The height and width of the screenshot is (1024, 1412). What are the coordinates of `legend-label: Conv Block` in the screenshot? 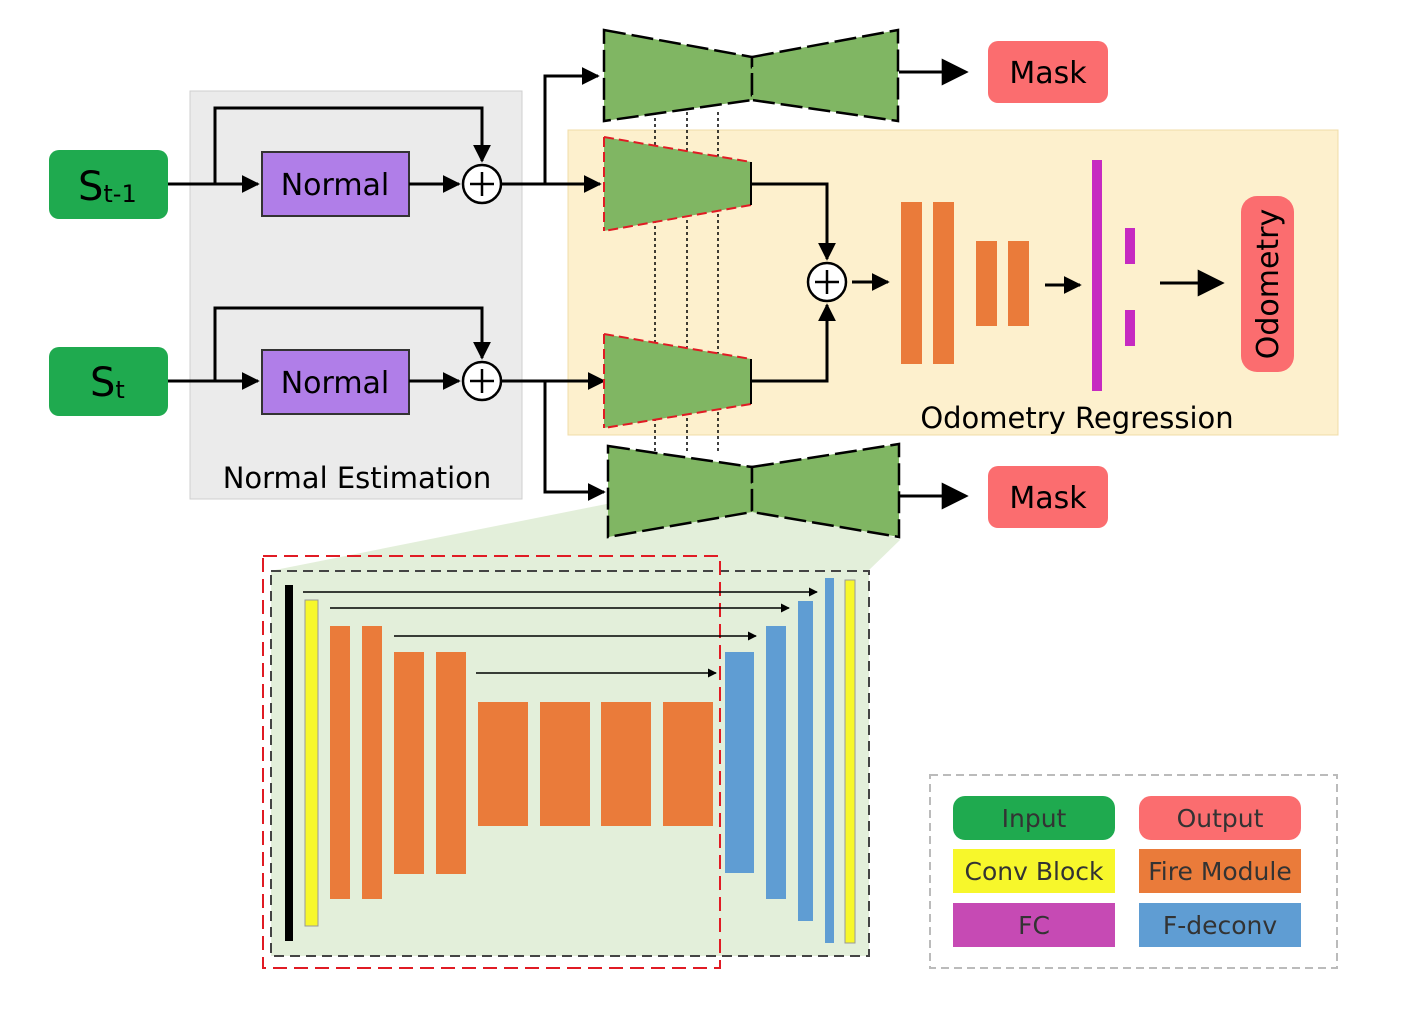 It's located at (1034, 871).